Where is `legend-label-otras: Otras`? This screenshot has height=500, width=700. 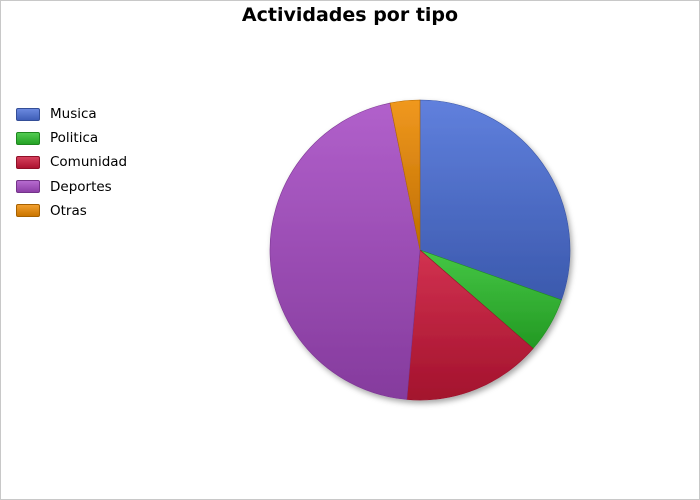 legend-label-otras: Otras is located at coordinates (68, 210).